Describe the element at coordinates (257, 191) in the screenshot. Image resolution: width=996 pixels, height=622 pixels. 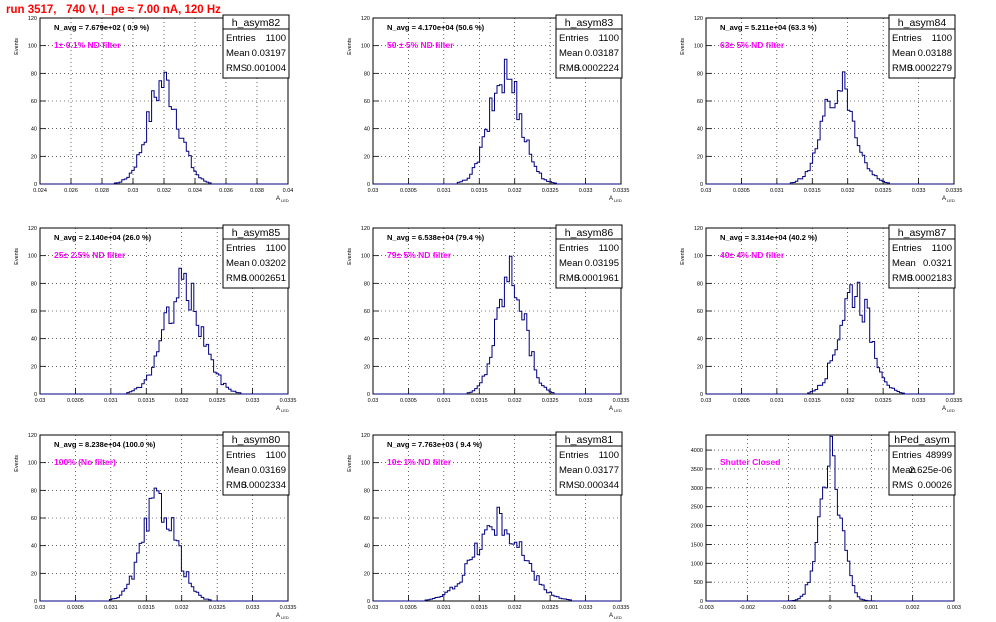
I see `x-tick-label: 0.038` at that location.